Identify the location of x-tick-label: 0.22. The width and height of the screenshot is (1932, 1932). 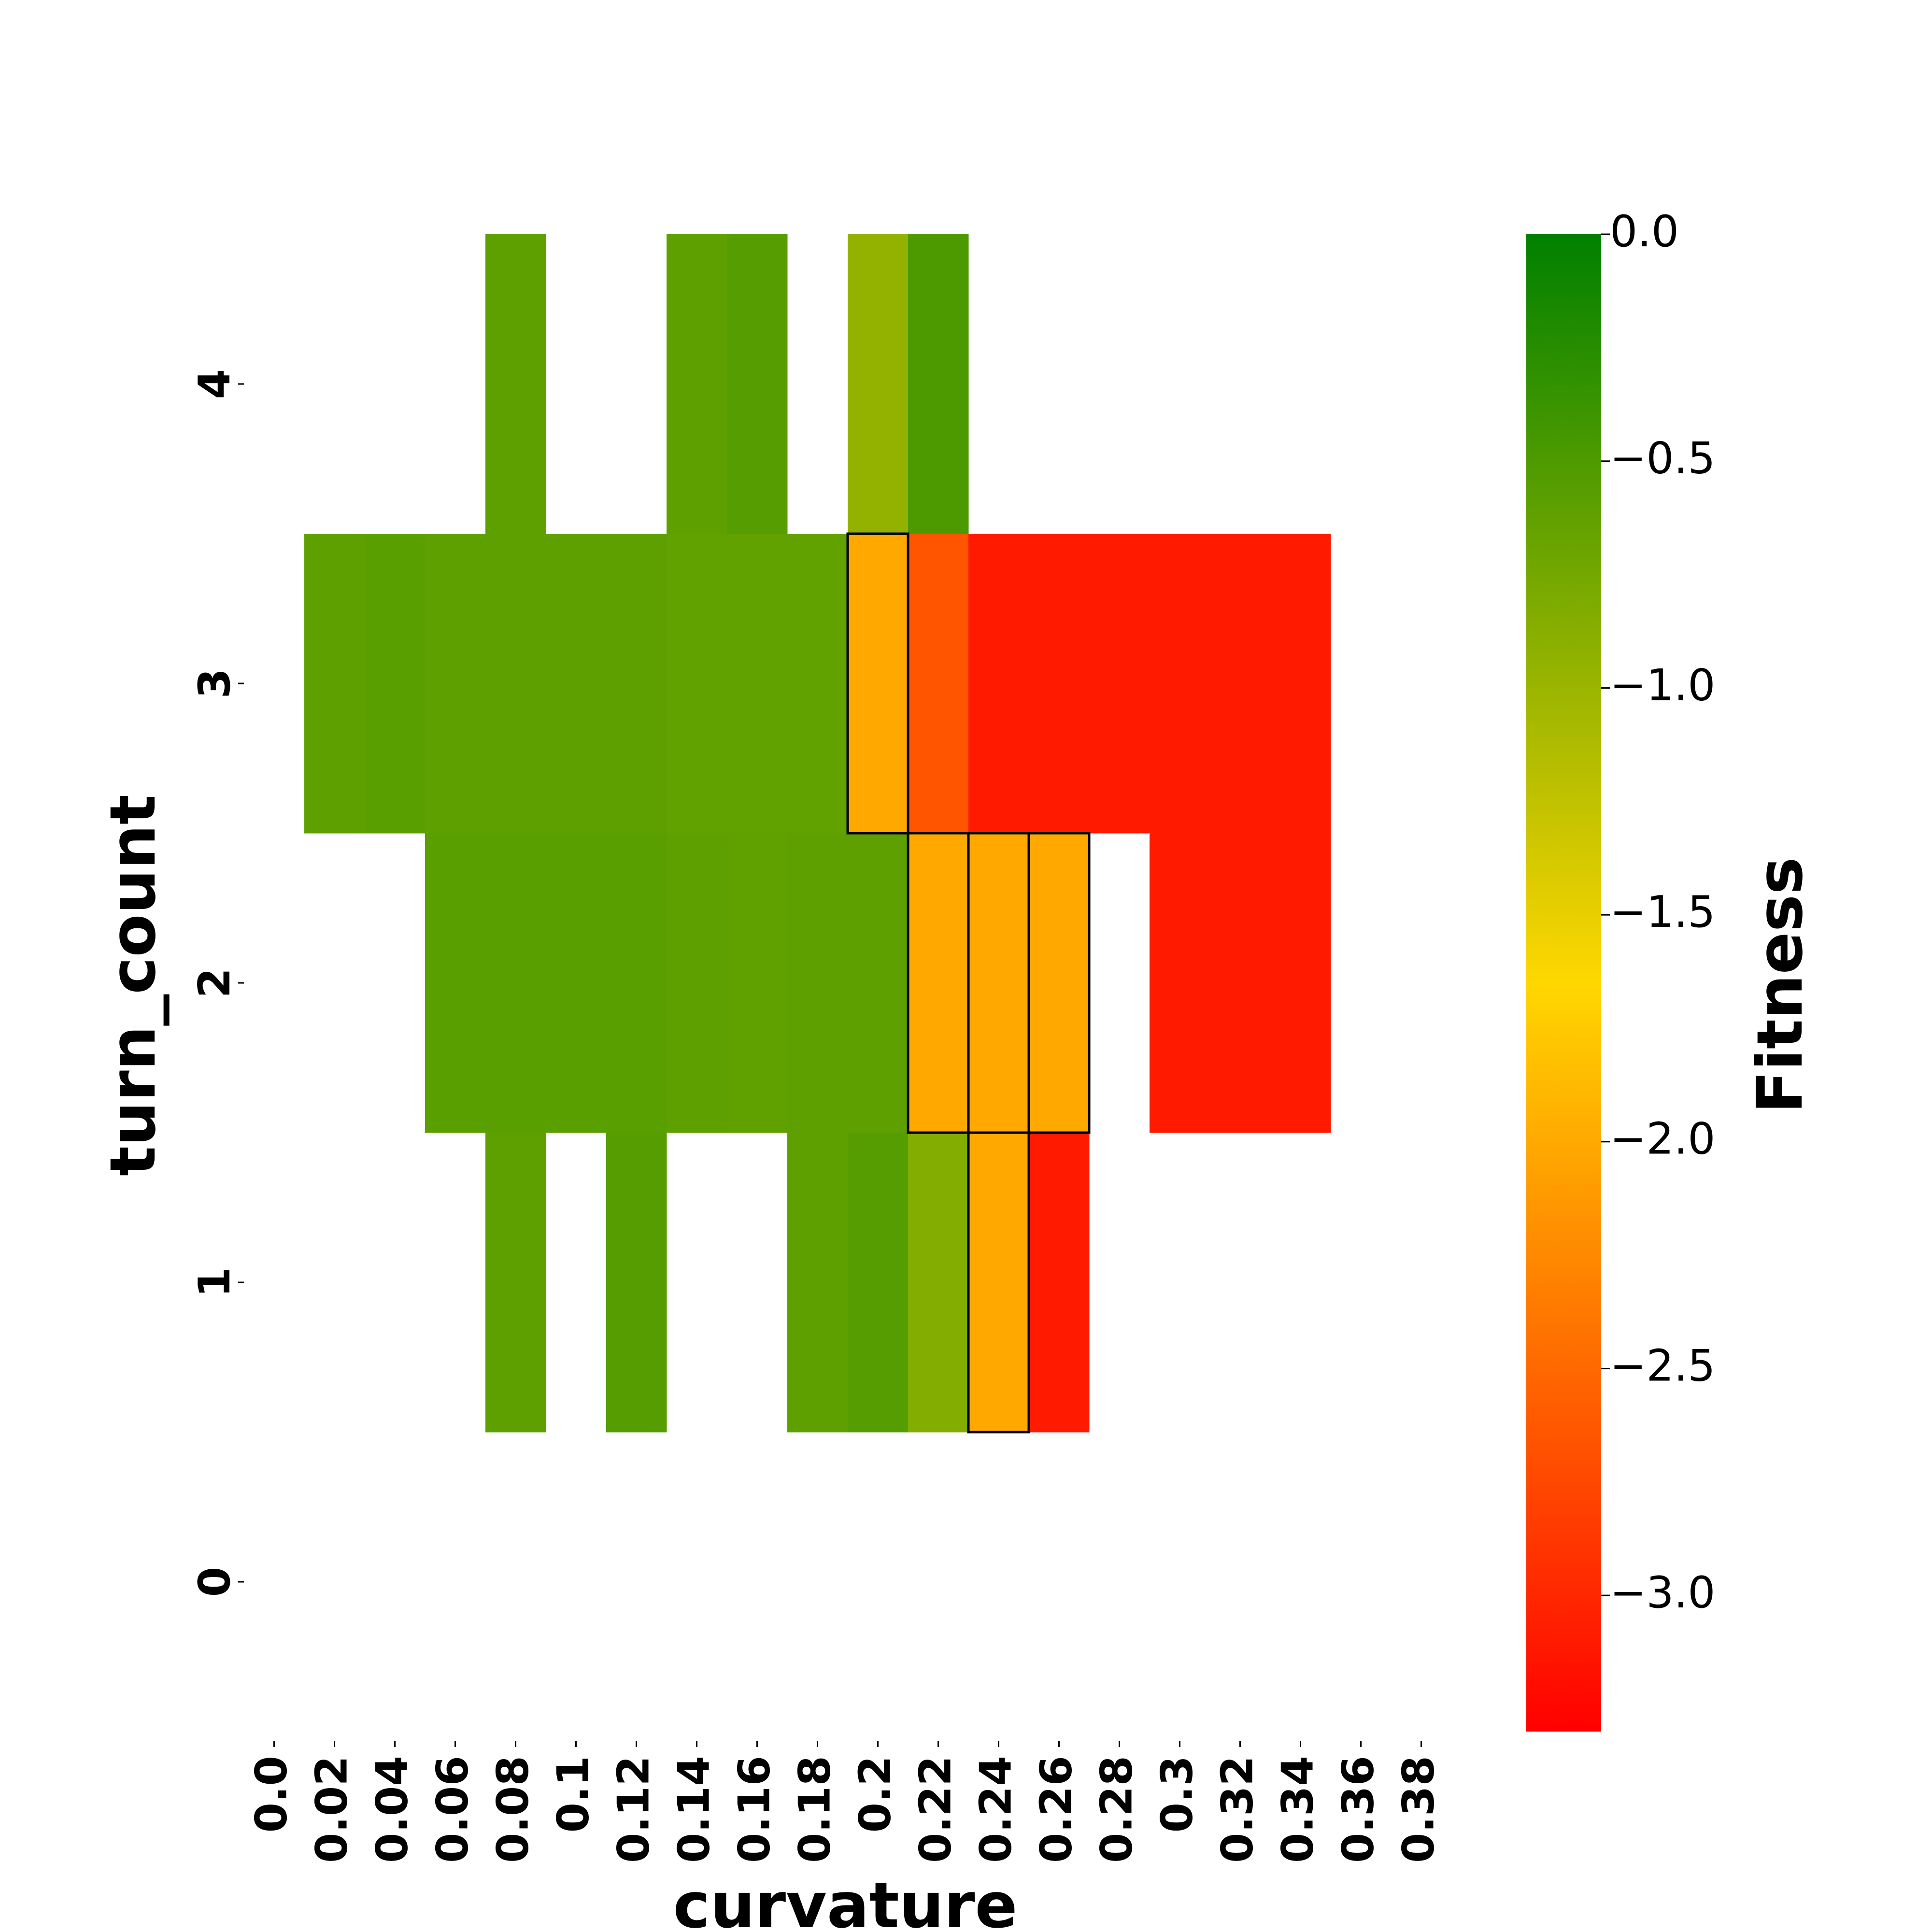
(935, 1809).